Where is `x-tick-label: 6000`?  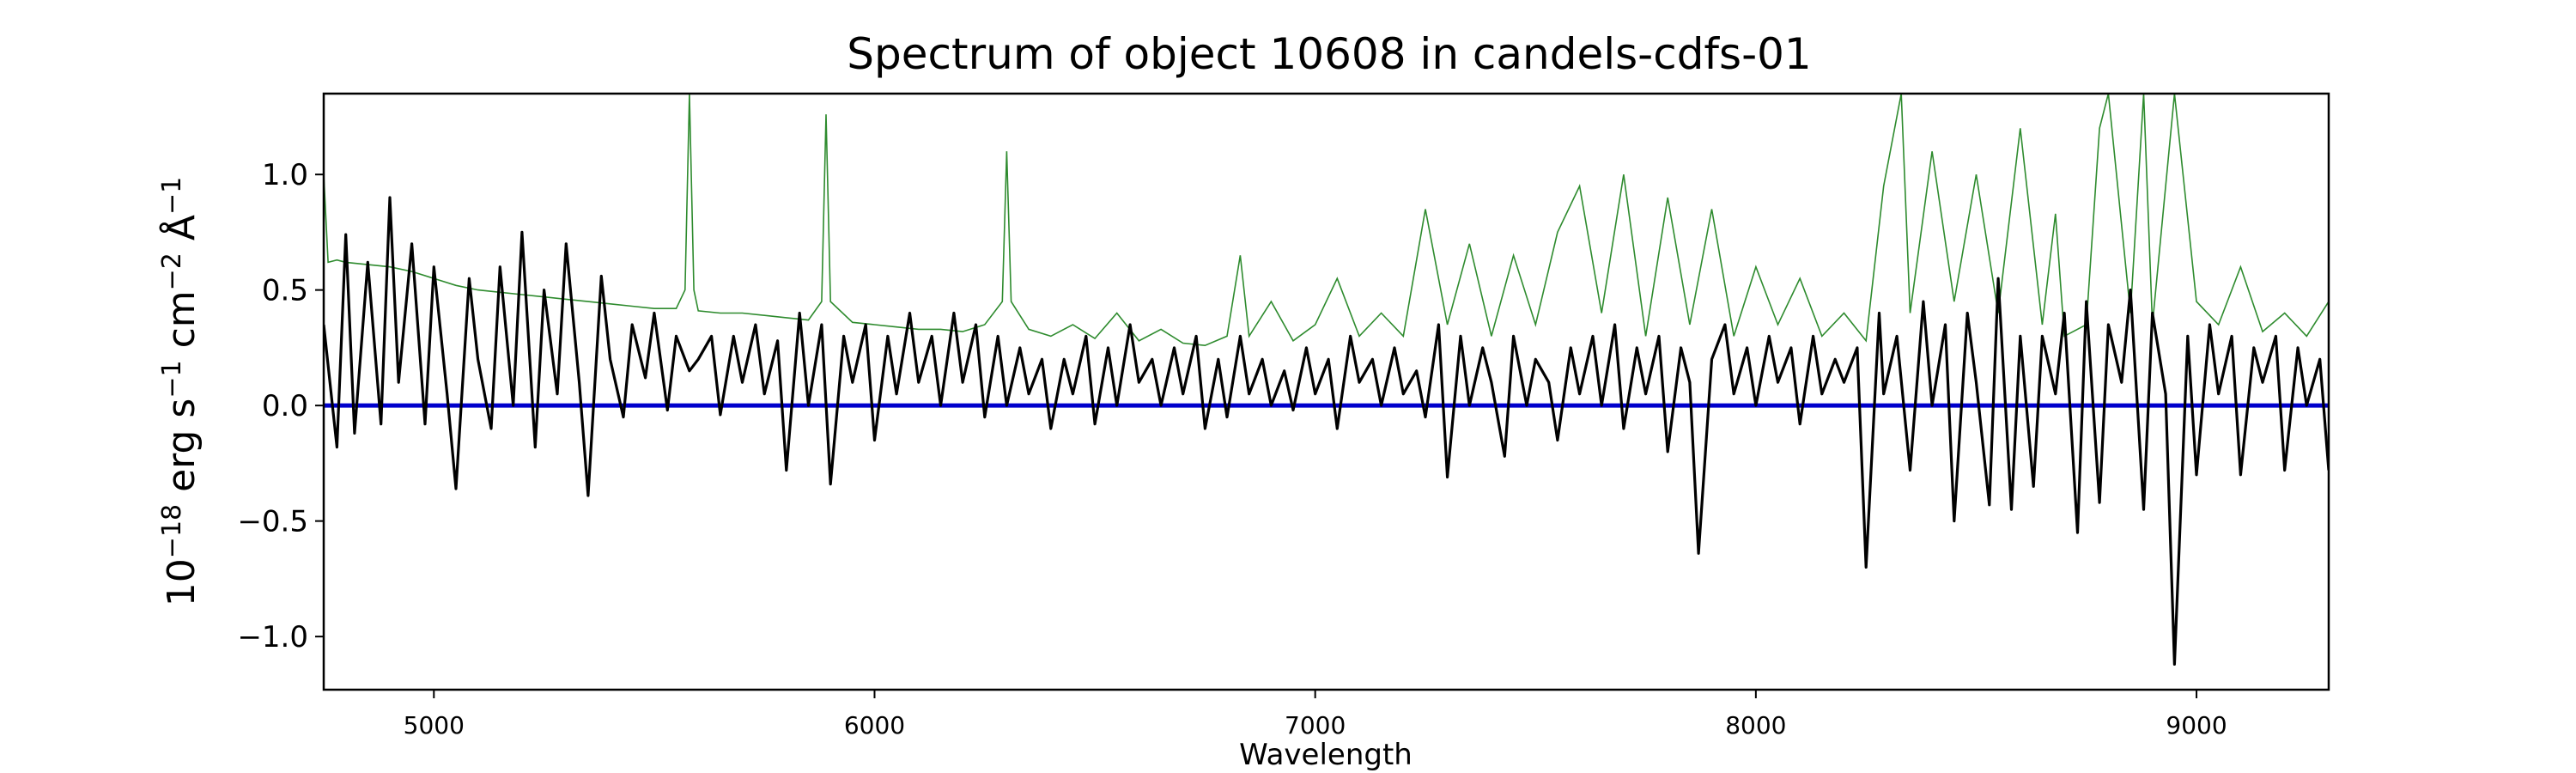 x-tick-label: 6000 is located at coordinates (874, 725).